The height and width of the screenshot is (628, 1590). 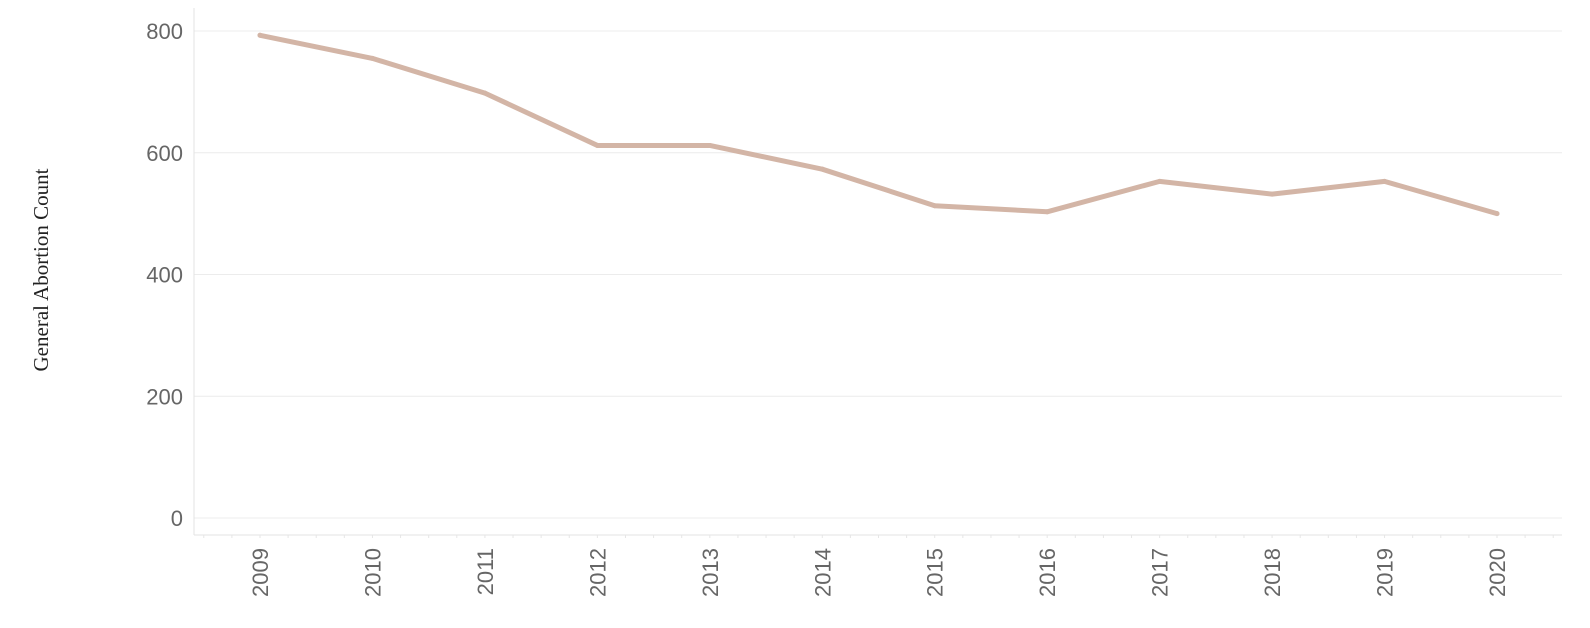 I want to click on data-point-2013, so click(x=710, y=145).